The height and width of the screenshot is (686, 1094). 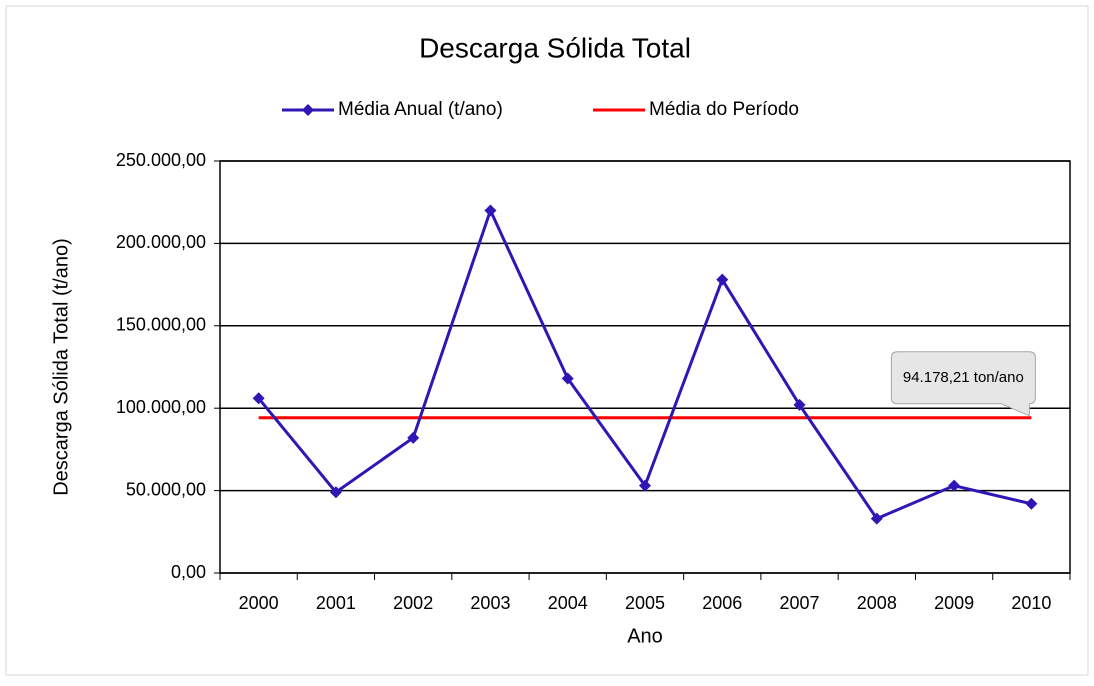 I want to click on x-axis-label: Ano, so click(x=645, y=636).